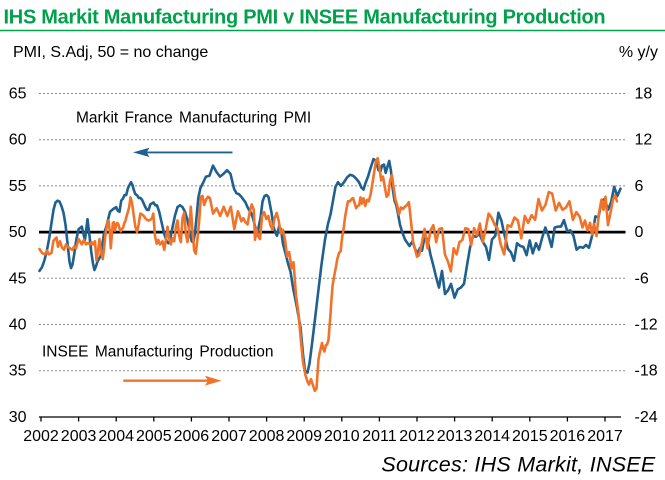 Image resolution: width=665 pixels, height=480 pixels. Describe the element at coordinates (568, 436) in the screenshot. I see `svg-text: 2016` at that location.